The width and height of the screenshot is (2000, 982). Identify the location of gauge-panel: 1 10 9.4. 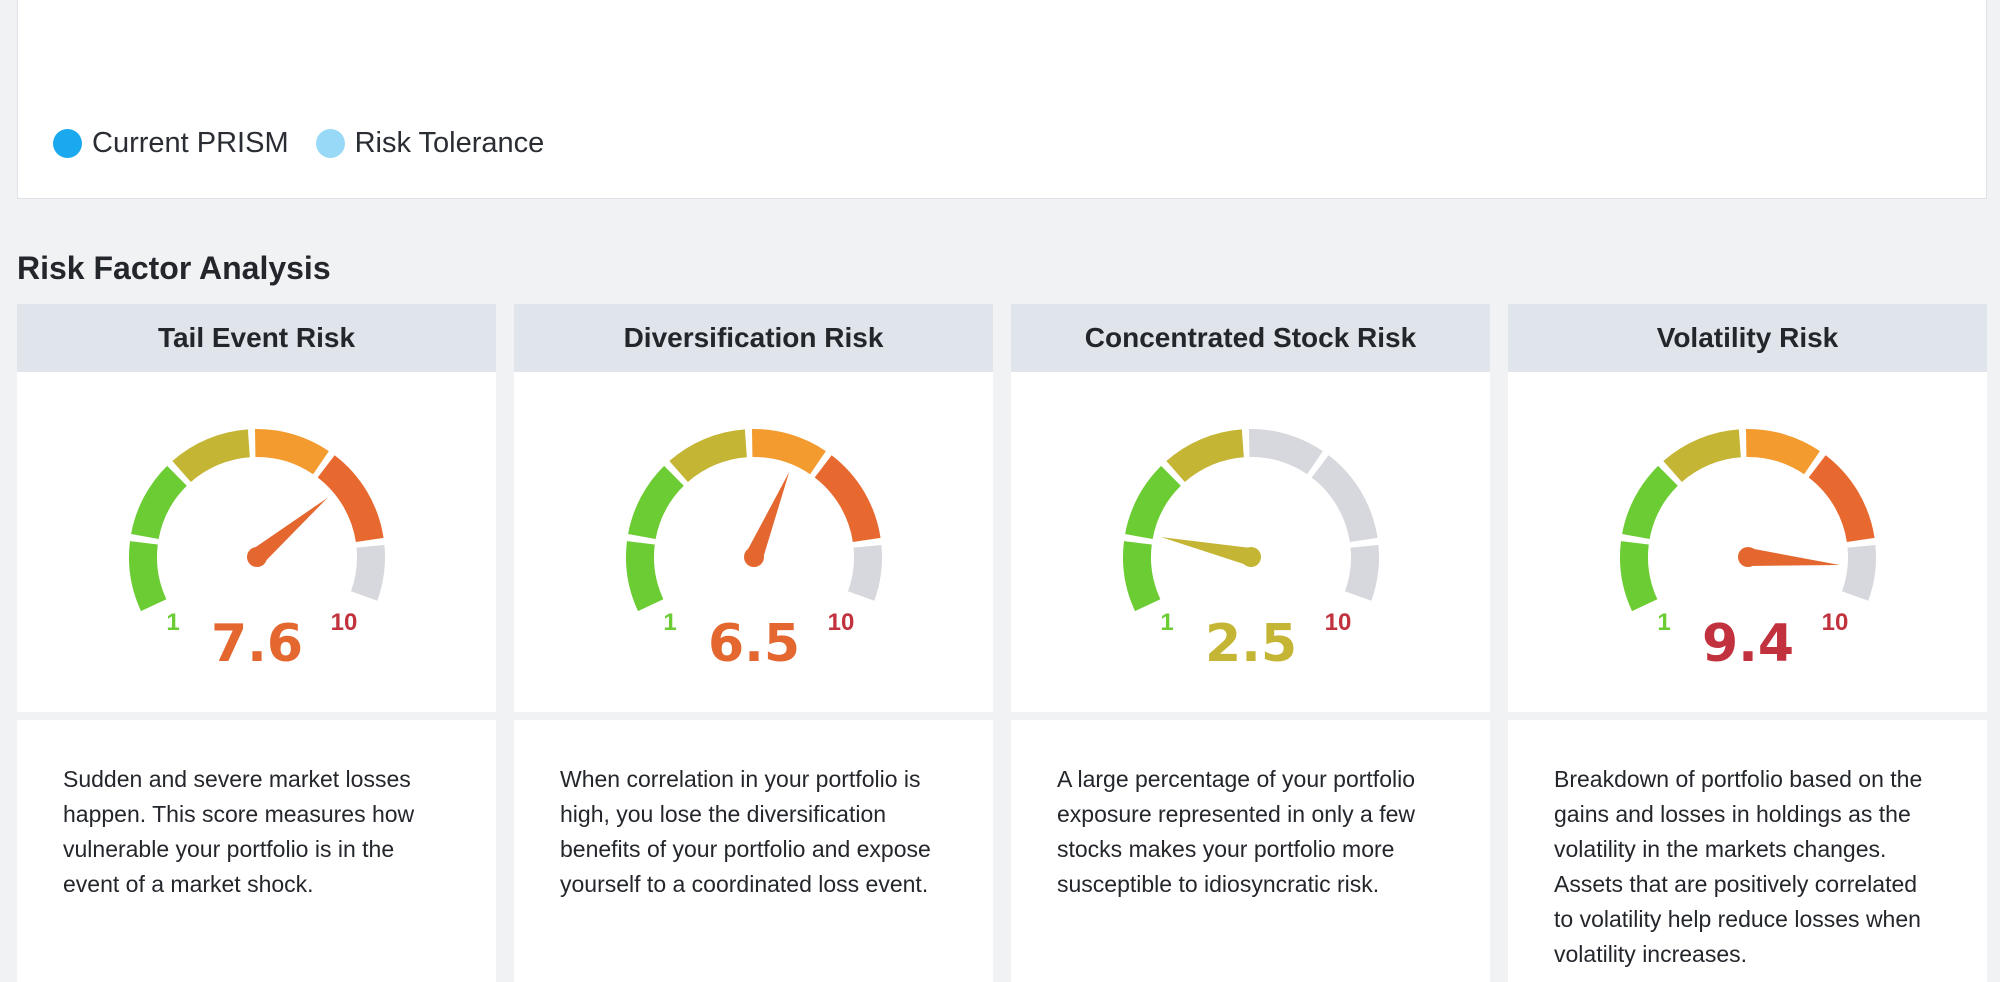
(1747, 542).